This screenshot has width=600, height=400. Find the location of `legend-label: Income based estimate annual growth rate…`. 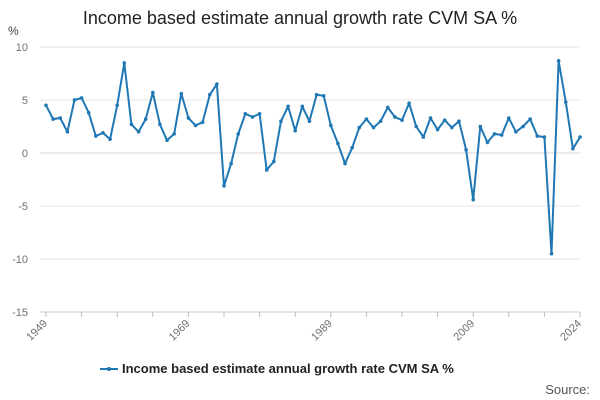

legend-label: Income based estimate annual growth rate… is located at coordinates (288, 368).